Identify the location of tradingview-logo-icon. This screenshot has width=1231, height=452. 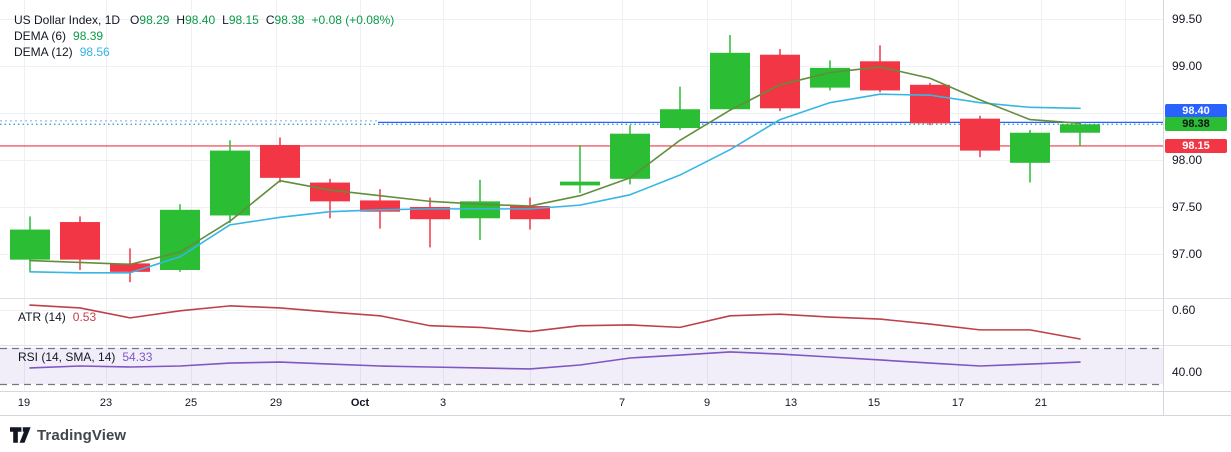
(20, 435).